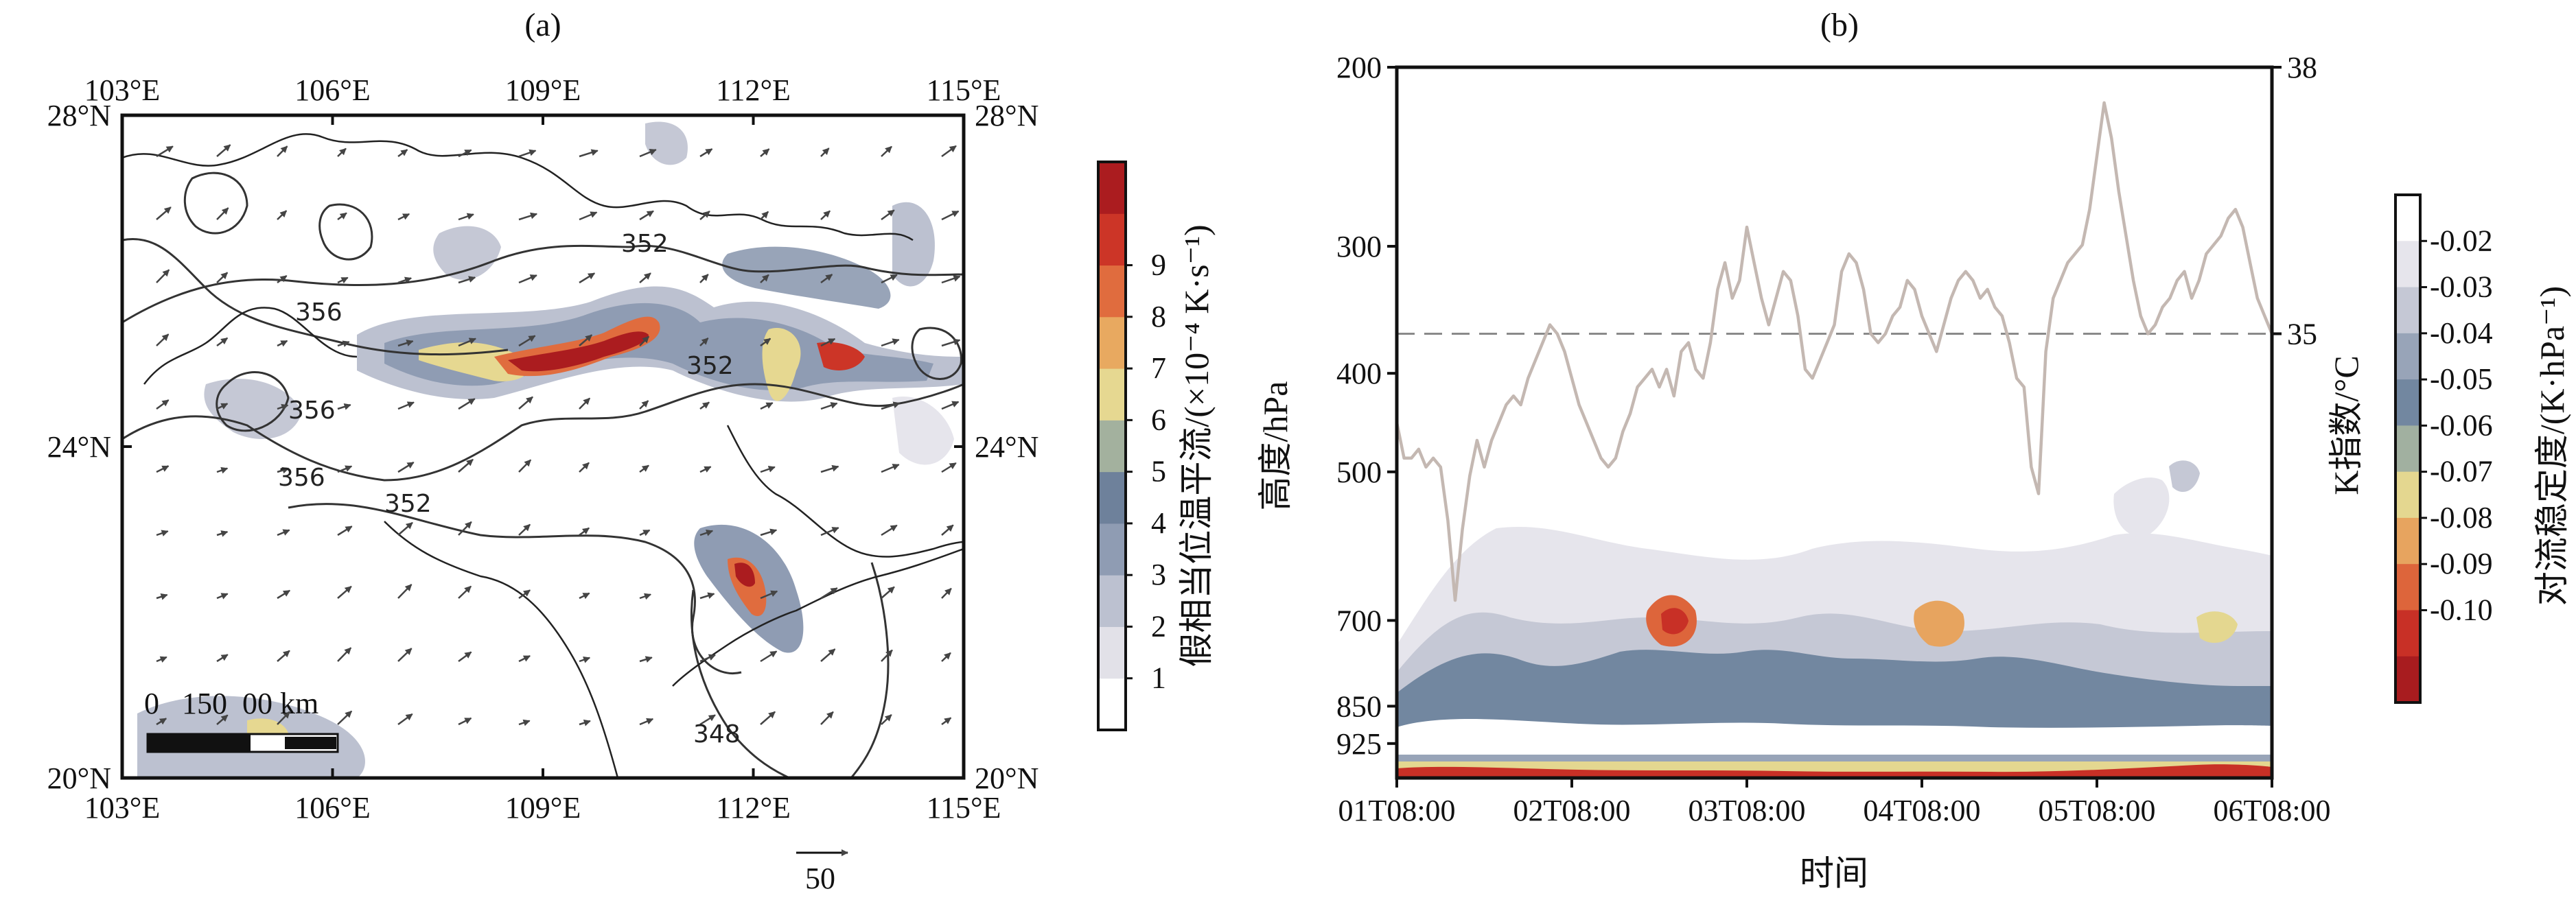 Image resolution: width=2576 pixels, height=898 pixels. I want to click on plot-b-ytick-label-left: 200, so click(1359, 68).